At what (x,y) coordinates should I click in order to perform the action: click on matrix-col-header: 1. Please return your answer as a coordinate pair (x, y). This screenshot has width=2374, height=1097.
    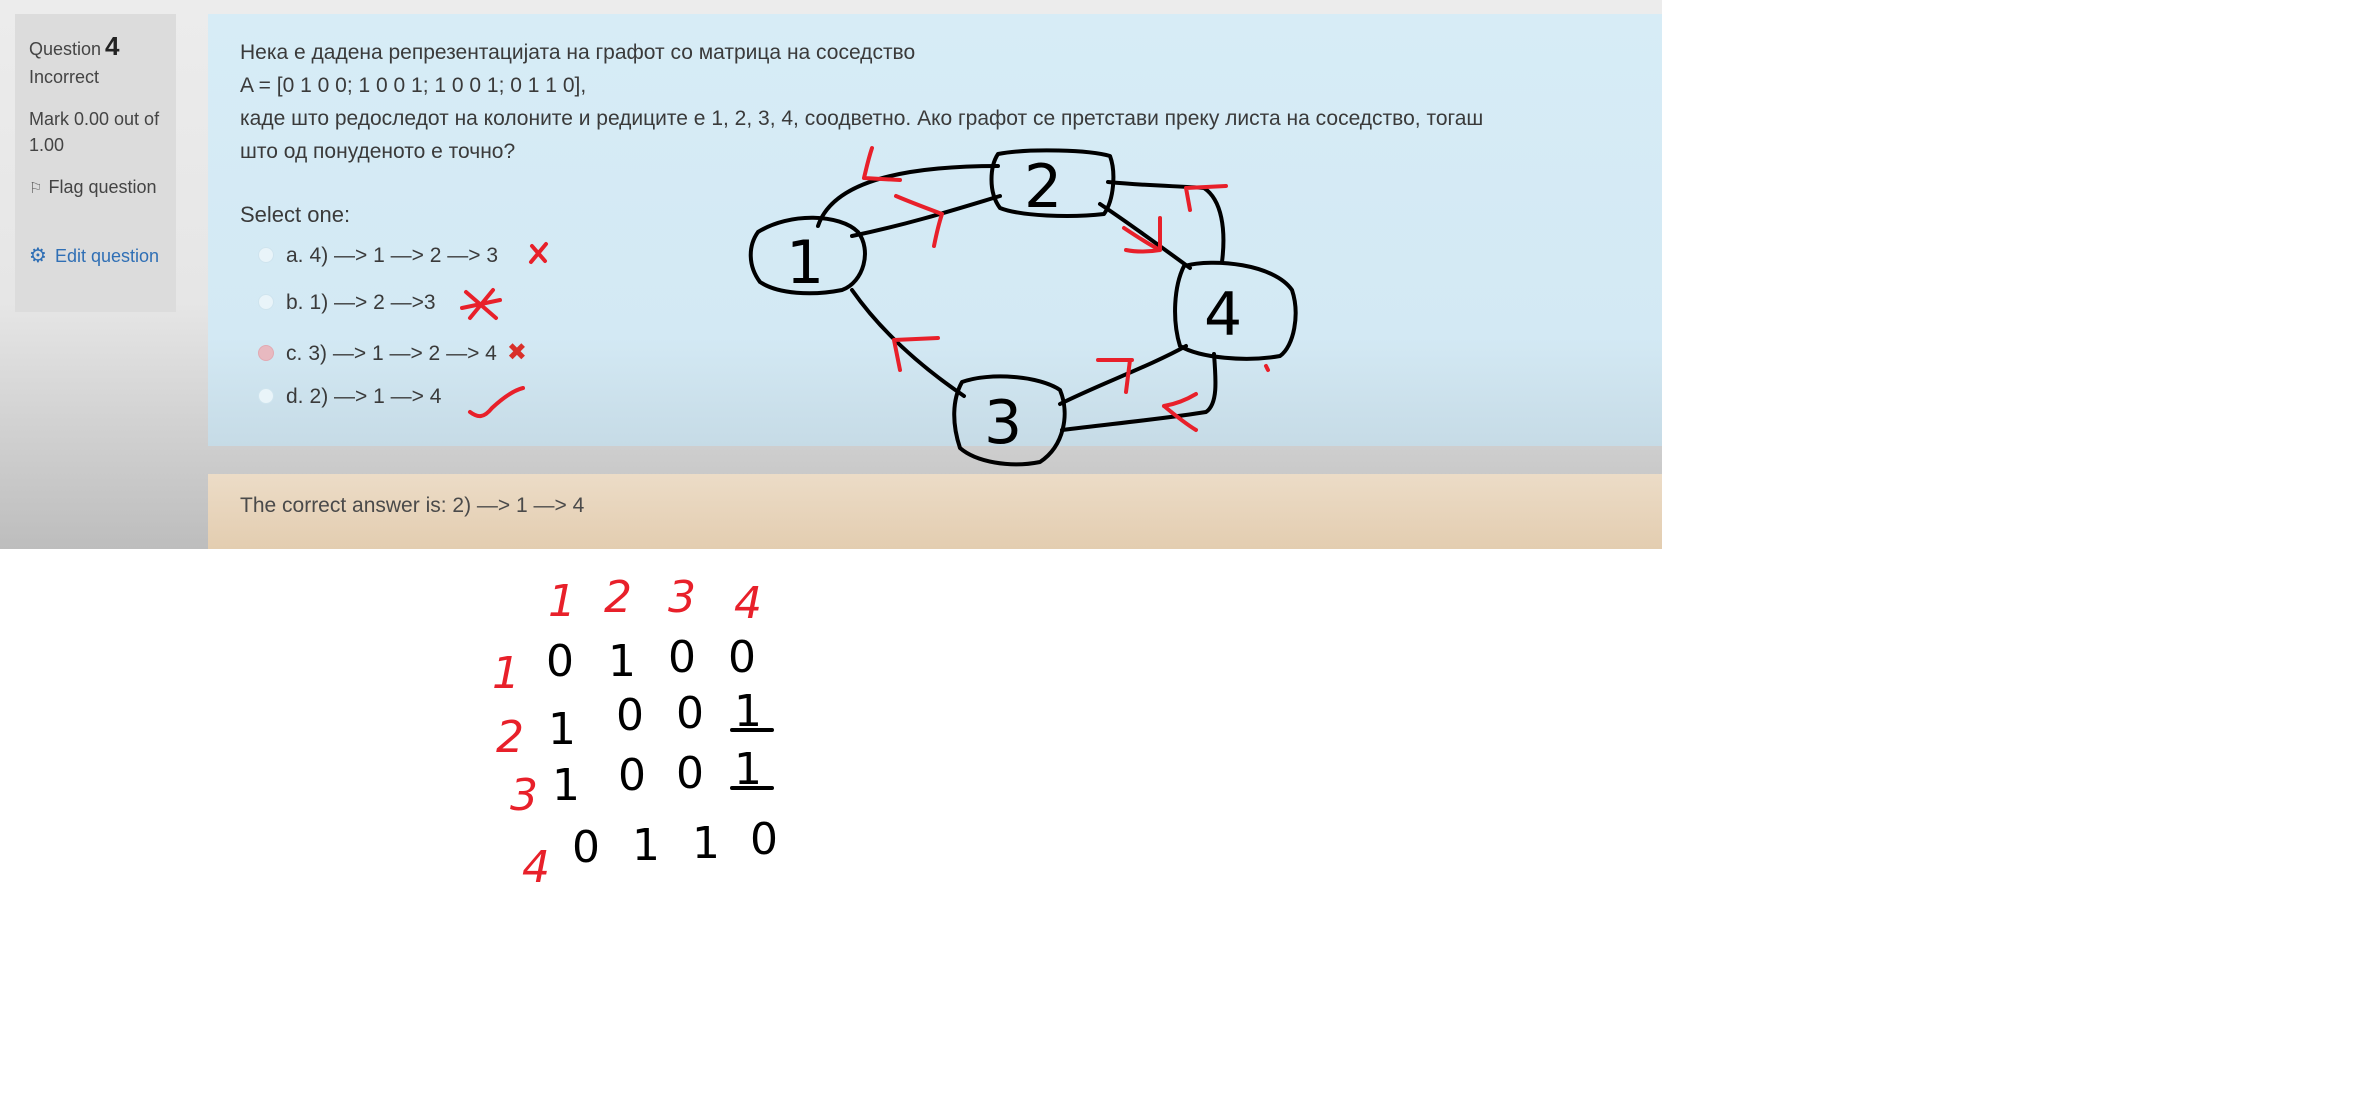
    Looking at the image, I should click on (562, 601).